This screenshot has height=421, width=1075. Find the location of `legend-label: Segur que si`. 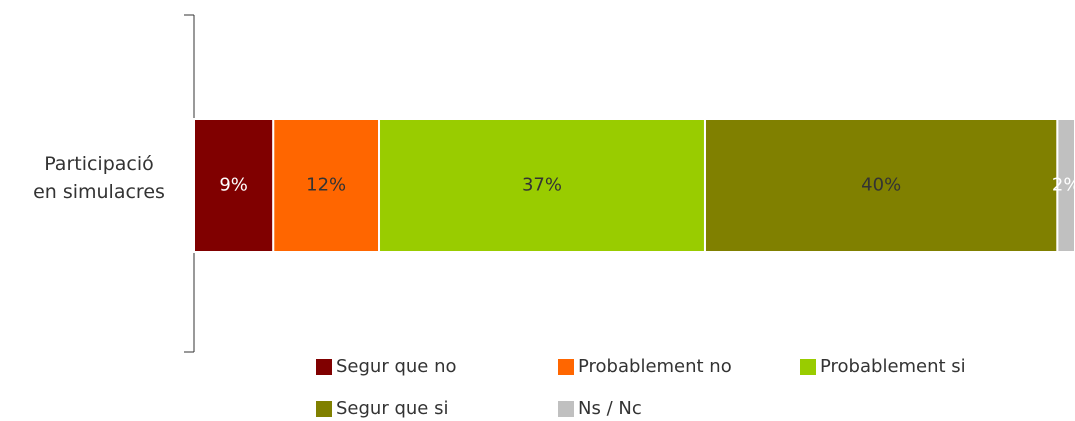

legend-label: Segur que si is located at coordinates (392, 408).